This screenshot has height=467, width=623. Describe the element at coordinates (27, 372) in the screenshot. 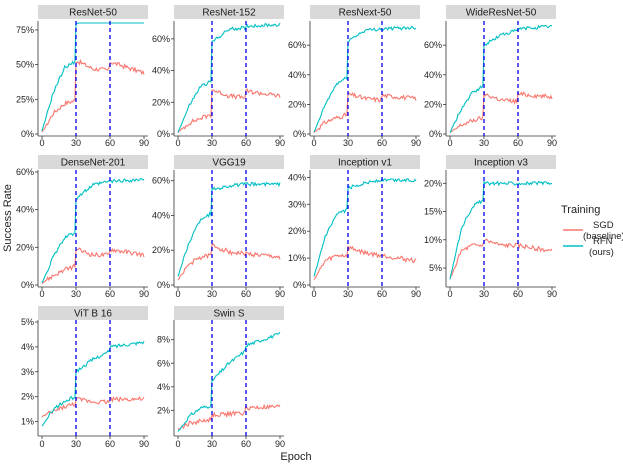

I see `y-tick-label: 3%` at that location.